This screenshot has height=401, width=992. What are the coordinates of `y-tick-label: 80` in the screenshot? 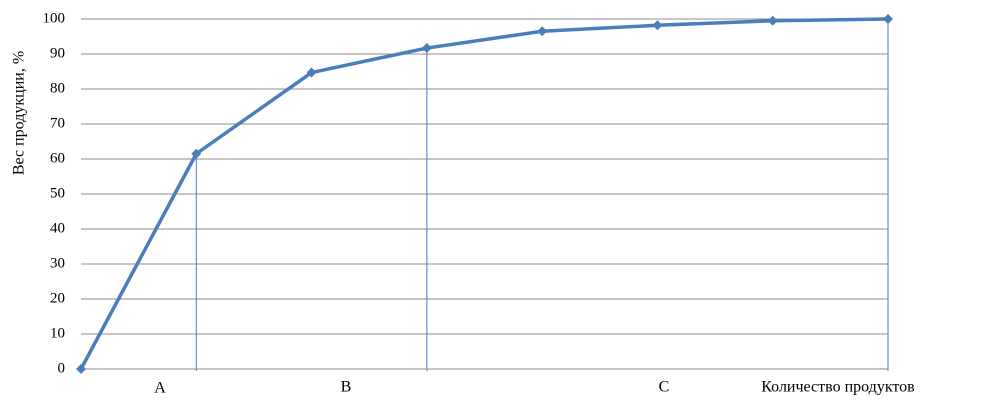 It's located at (57, 88).